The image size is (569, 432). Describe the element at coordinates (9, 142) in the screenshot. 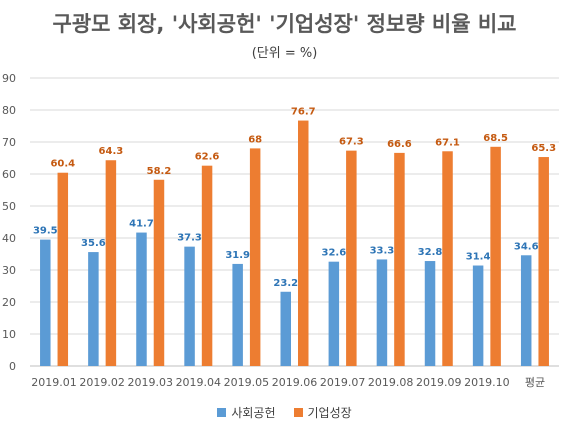

I see `y-tick-label: 70` at that location.